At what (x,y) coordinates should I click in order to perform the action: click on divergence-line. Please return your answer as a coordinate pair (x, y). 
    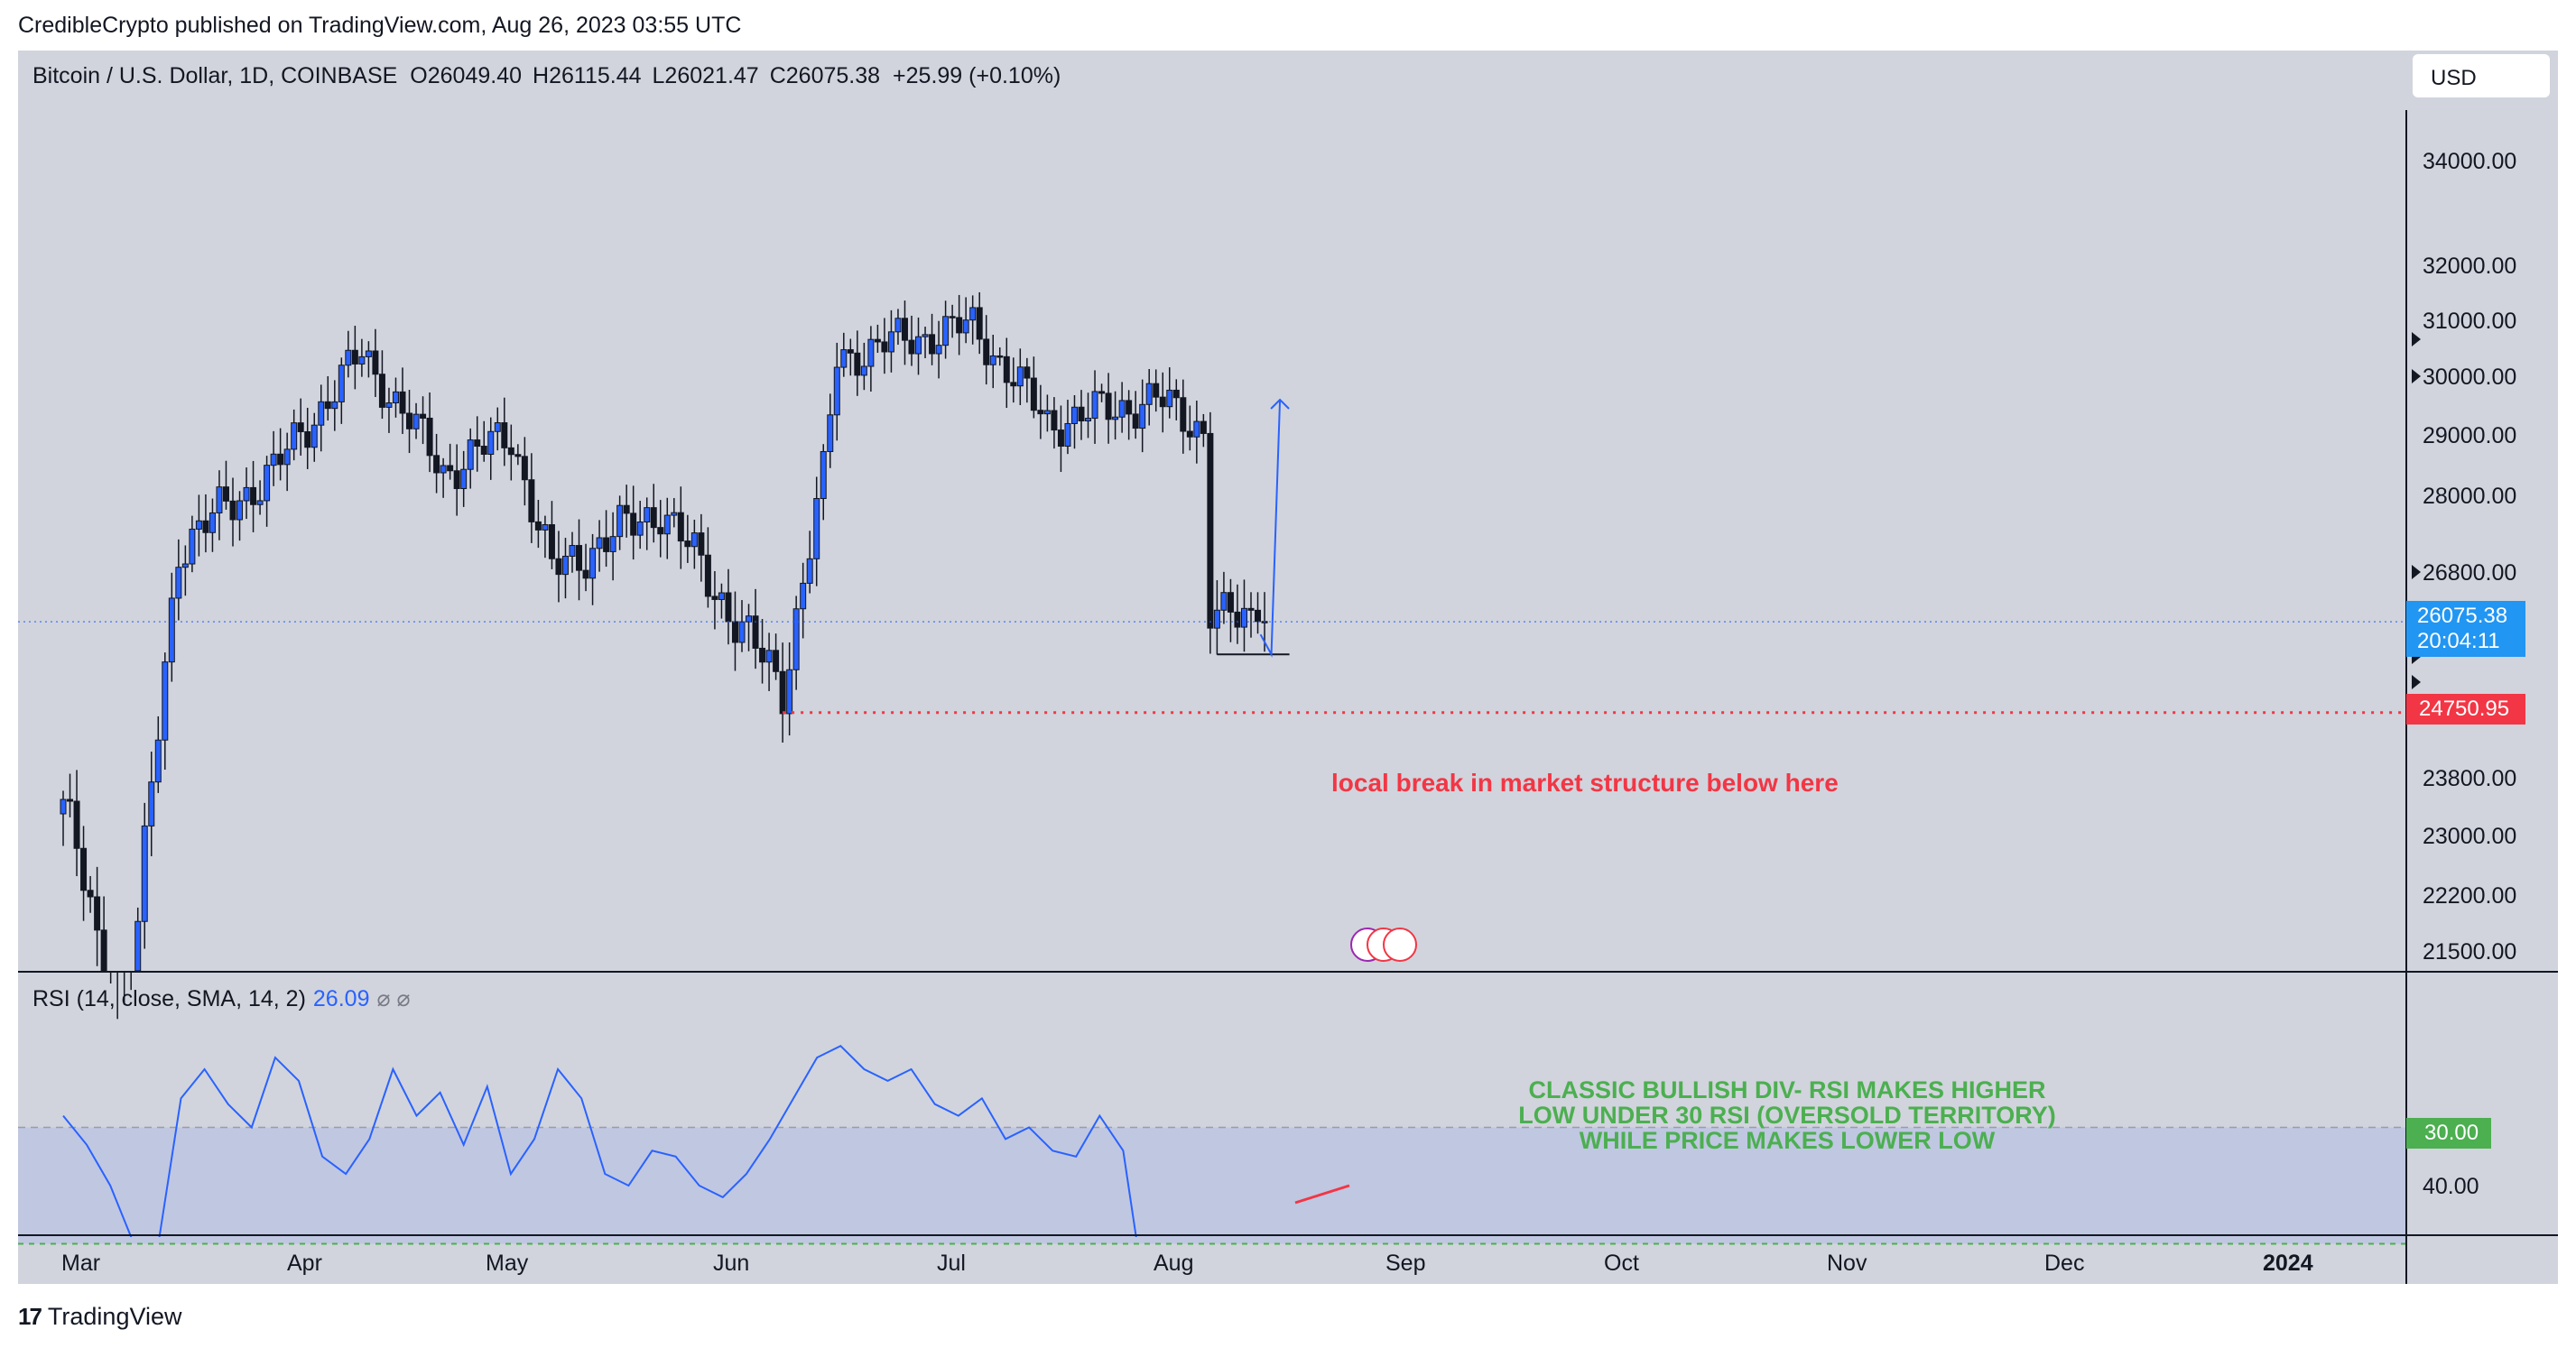
    Looking at the image, I should click on (1322, 1194).